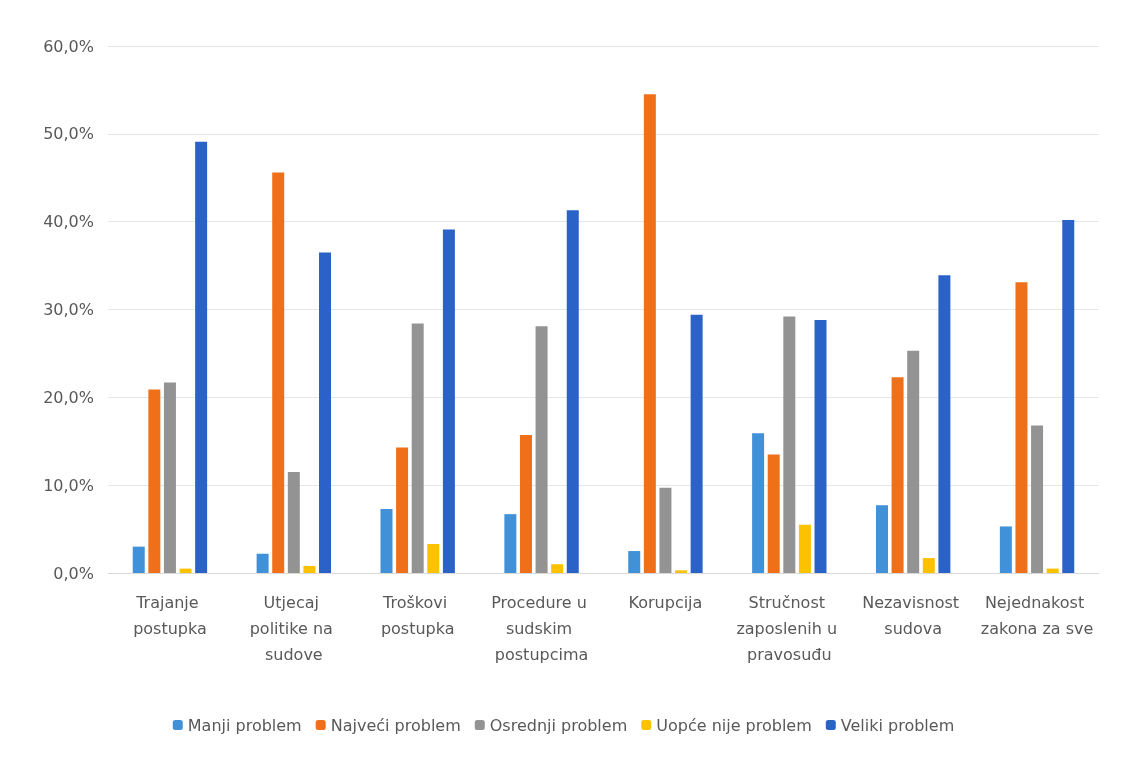 The width and height of the screenshot is (1127, 758). Describe the element at coordinates (734, 725) in the screenshot. I see `legend-label: Uopće nije problem` at that location.